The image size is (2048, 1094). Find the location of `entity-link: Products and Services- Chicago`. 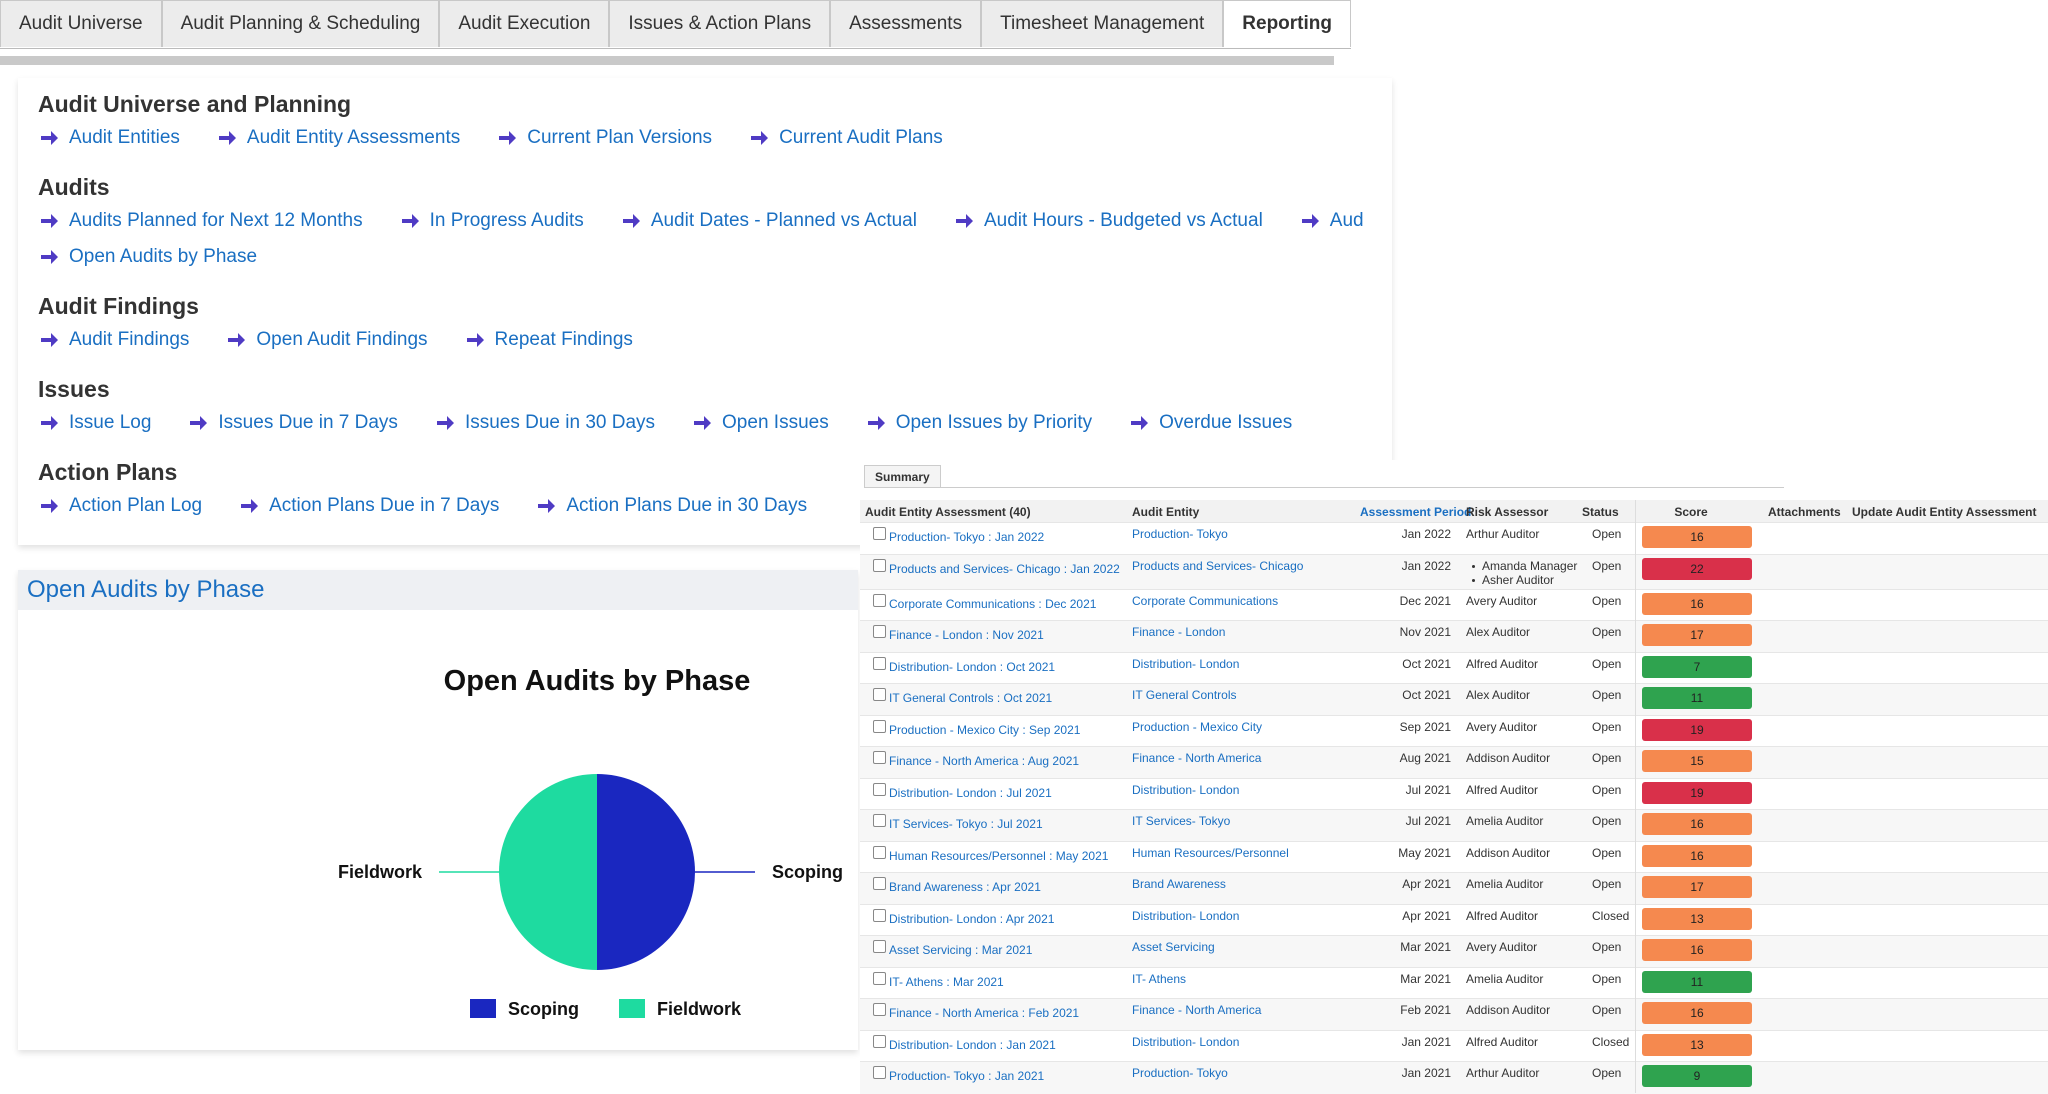

entity-link: Products and Services- Chicago is located at coordinates (1218, 565).